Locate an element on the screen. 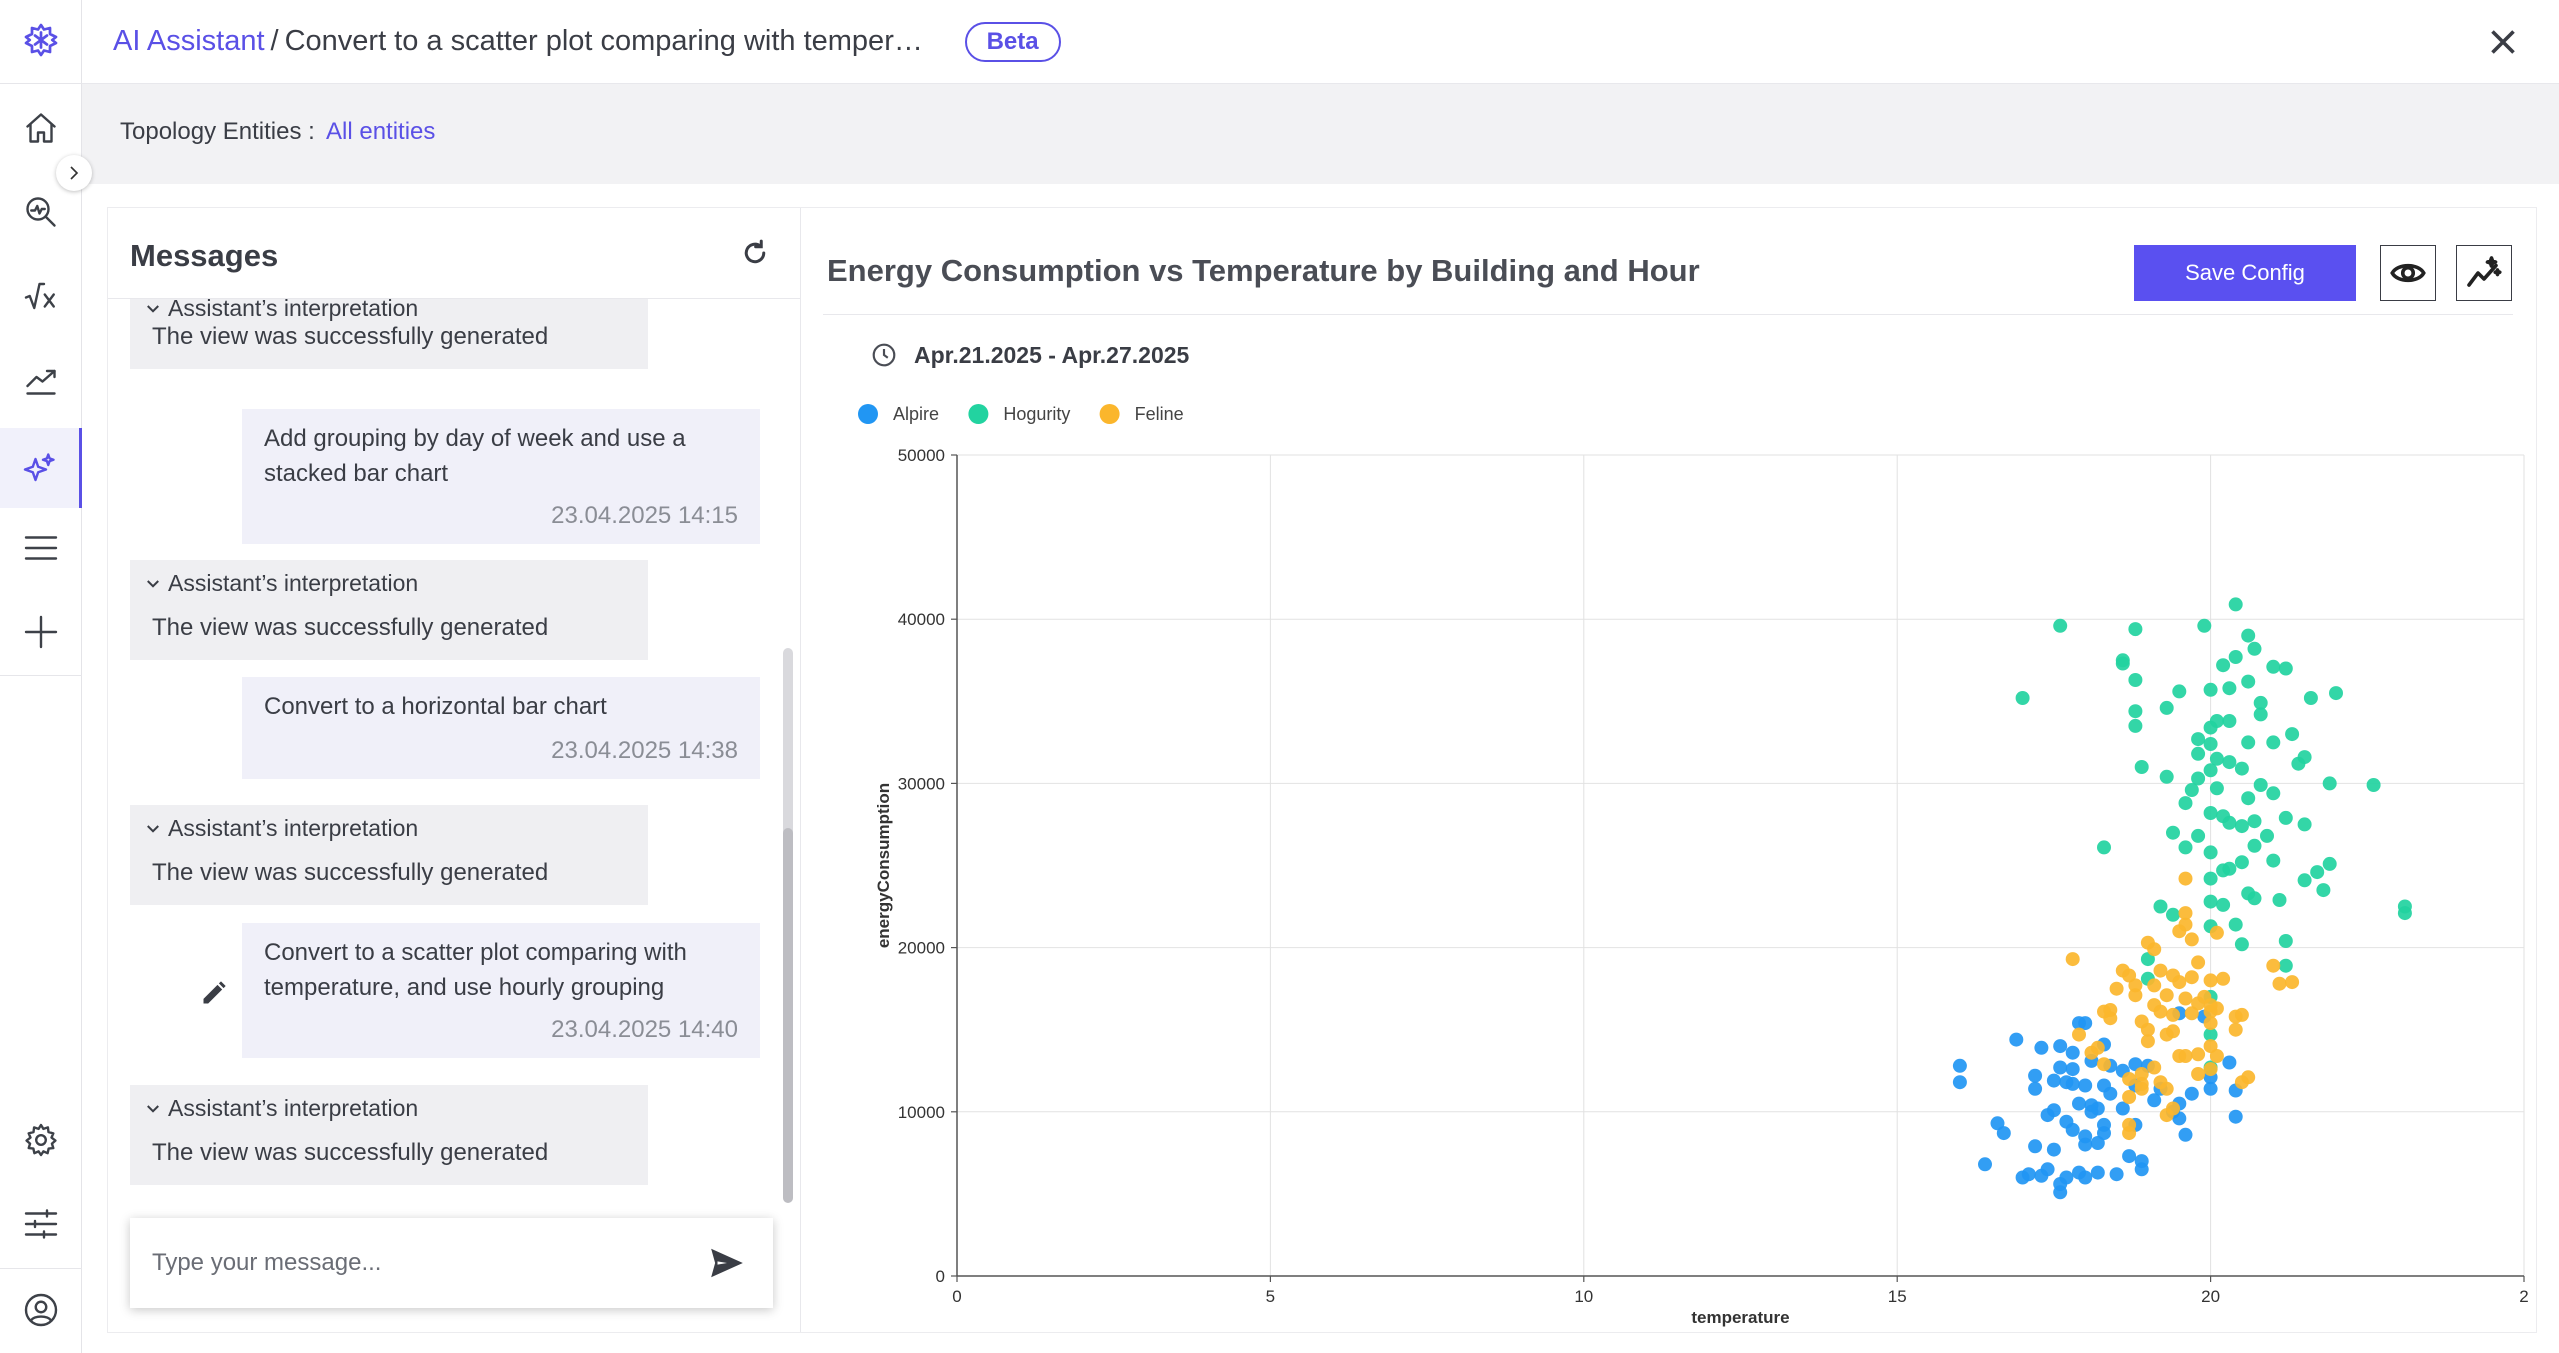  edit-message-button is located at coordinates (214, 993).